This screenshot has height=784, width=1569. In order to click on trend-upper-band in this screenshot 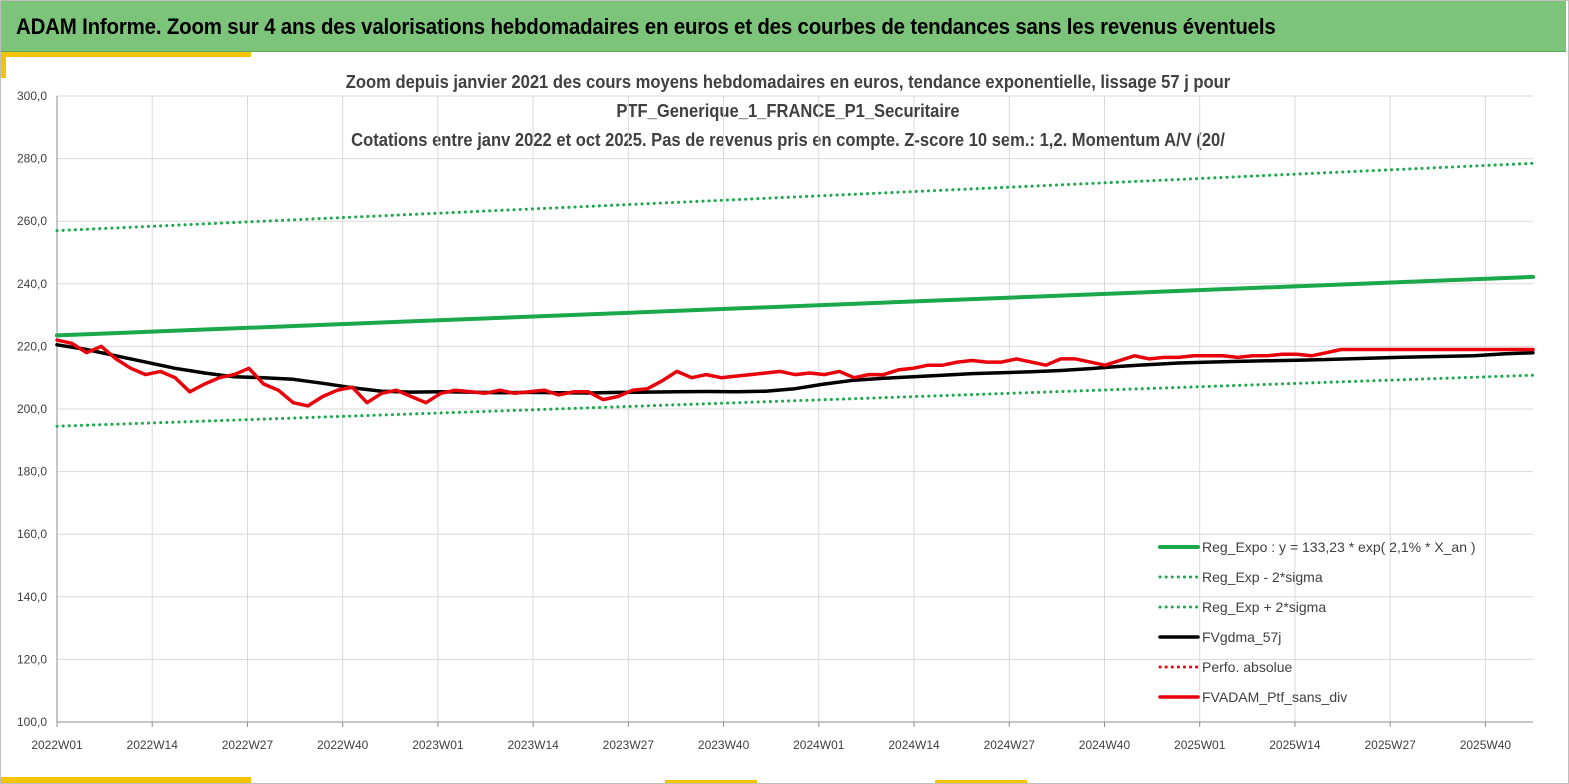, I will do `click(795, 197)`.